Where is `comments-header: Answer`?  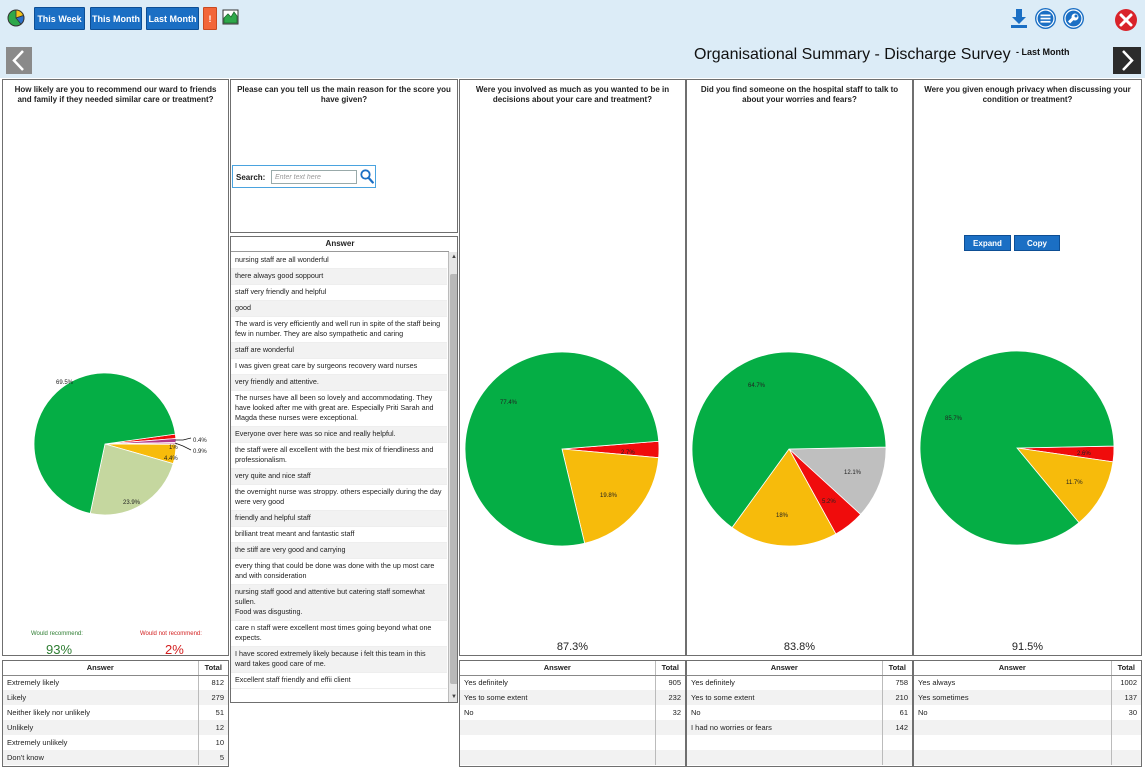 comments-header: Answer is located at coordinates (340, 244).